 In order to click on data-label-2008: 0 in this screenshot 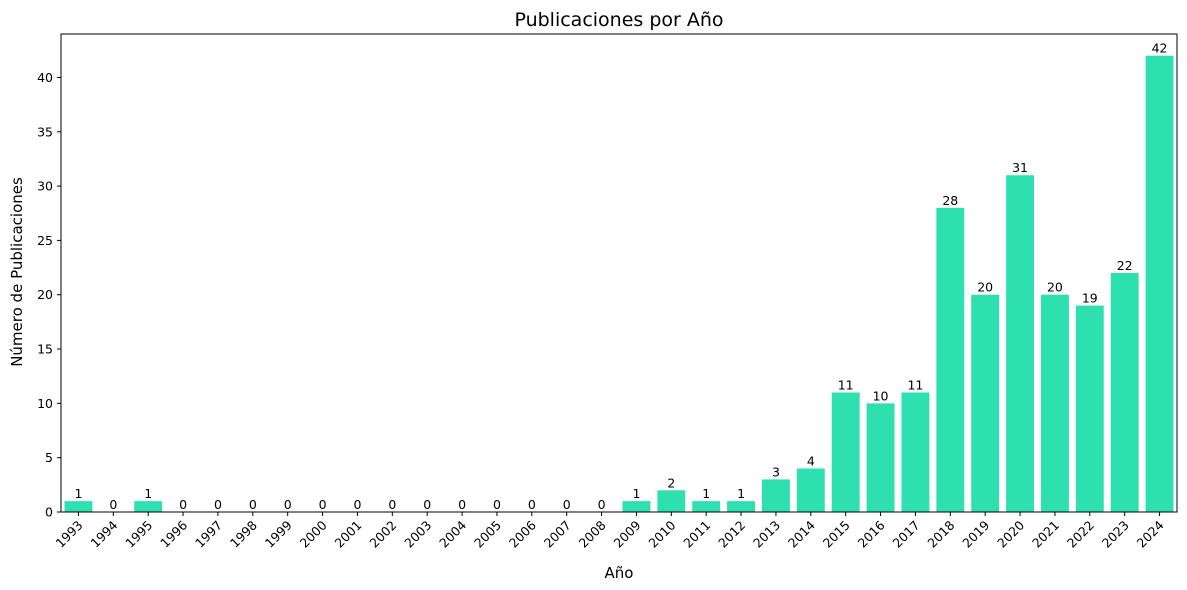, I will do `click(602, 504)`.